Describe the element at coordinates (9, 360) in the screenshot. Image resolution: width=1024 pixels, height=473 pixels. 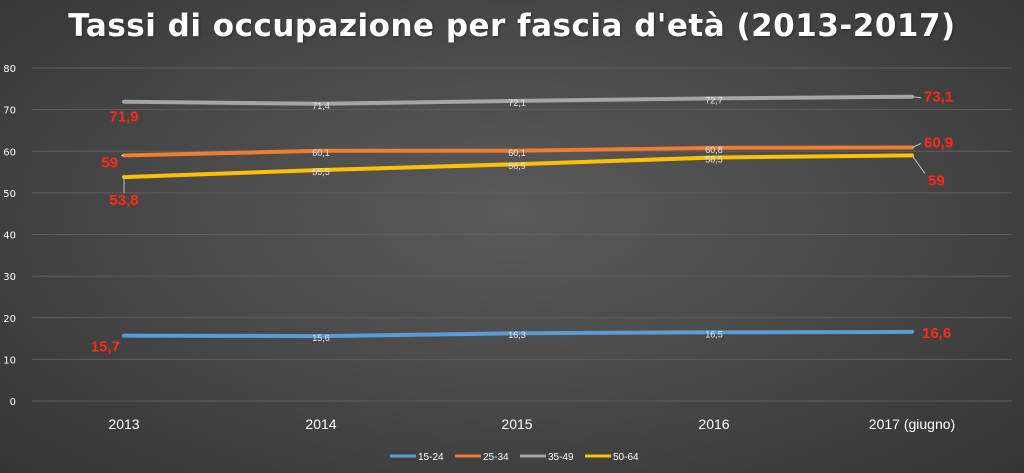
I see `y-tick-label: 10` at that location.